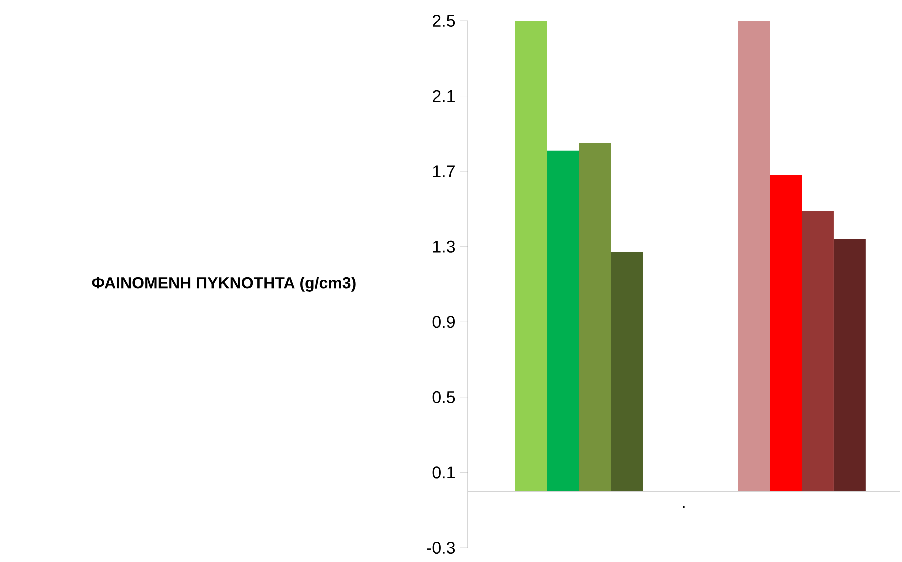 This screenshot has height=562, width=902. What do you see at coordinates (444, 397) in the screenshot?
I see `y-tick-label: 0.5` at bounding box center [444, 397].